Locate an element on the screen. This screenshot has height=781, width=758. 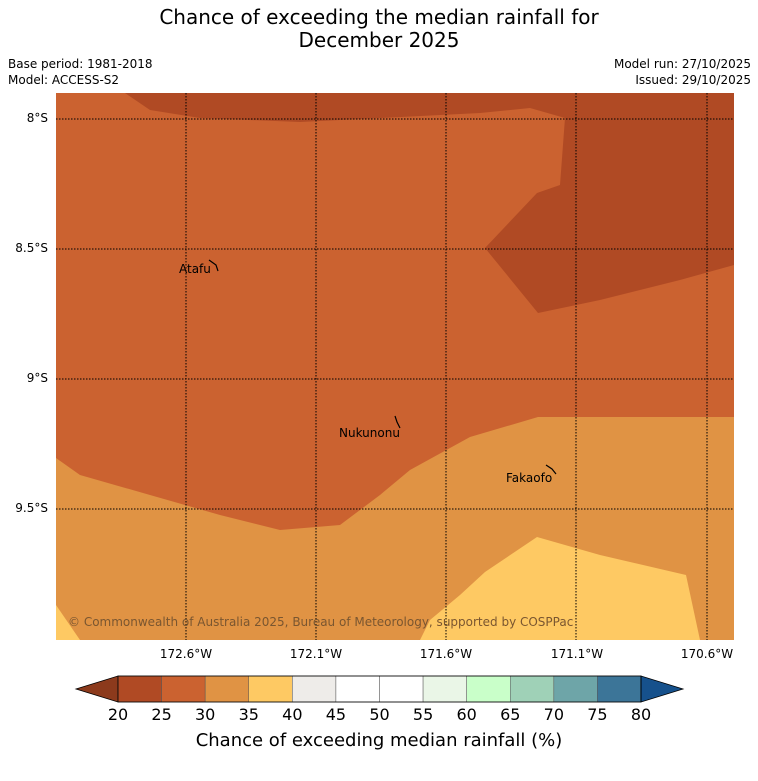
lon-label-170-6: 170.6°W is located at coordinates (707, 654).